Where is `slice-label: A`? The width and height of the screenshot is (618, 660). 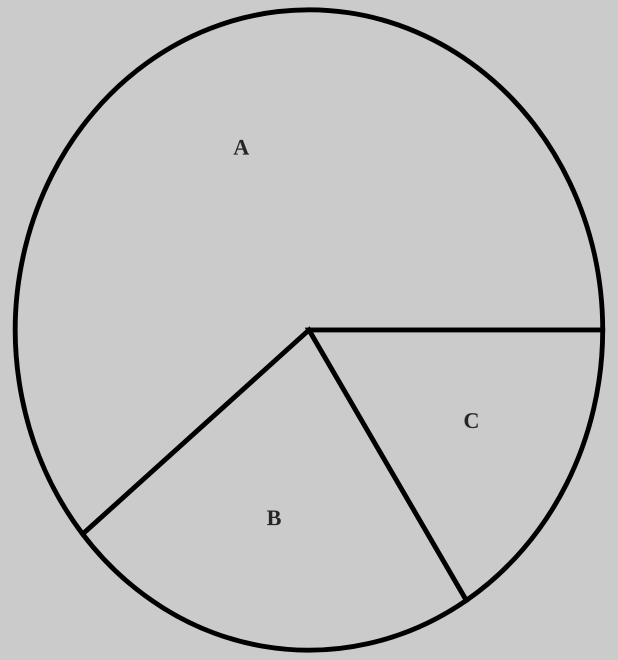 slice-label: A is located at coordinates (241, 147).